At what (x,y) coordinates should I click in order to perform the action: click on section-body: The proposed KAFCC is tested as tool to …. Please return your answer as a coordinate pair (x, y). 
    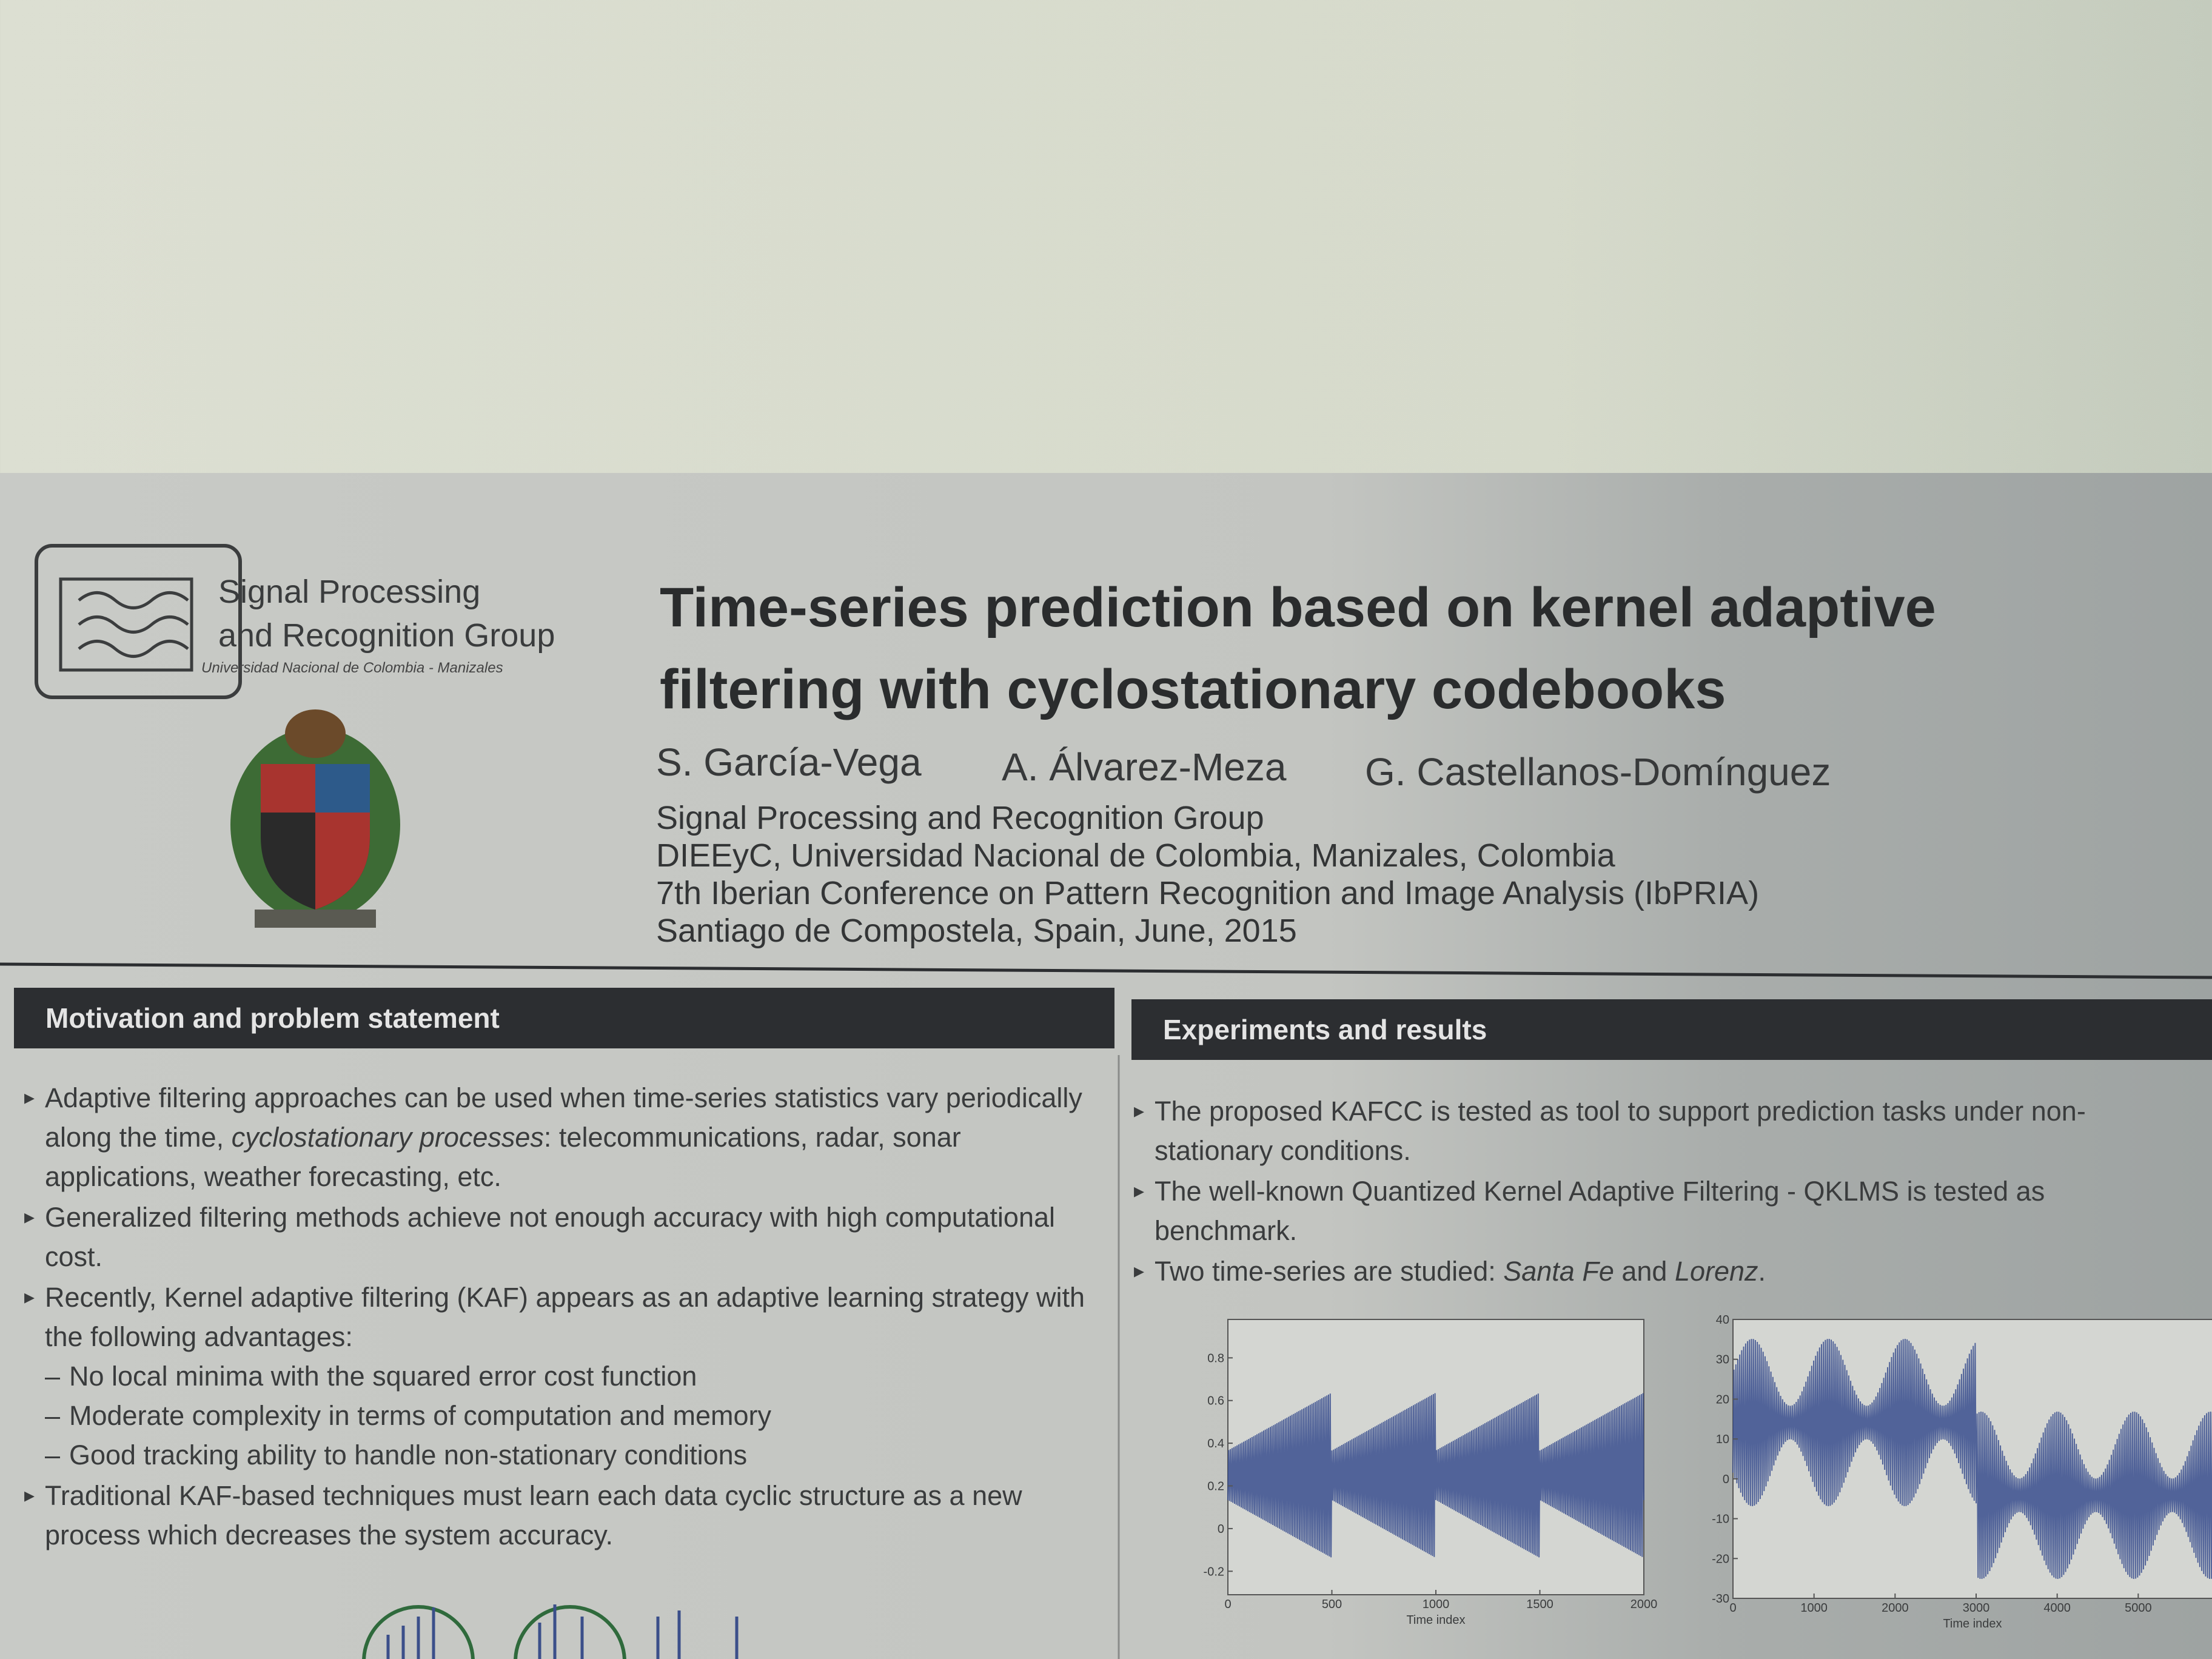
    Looking at the image, I should click on (1649, 1191).